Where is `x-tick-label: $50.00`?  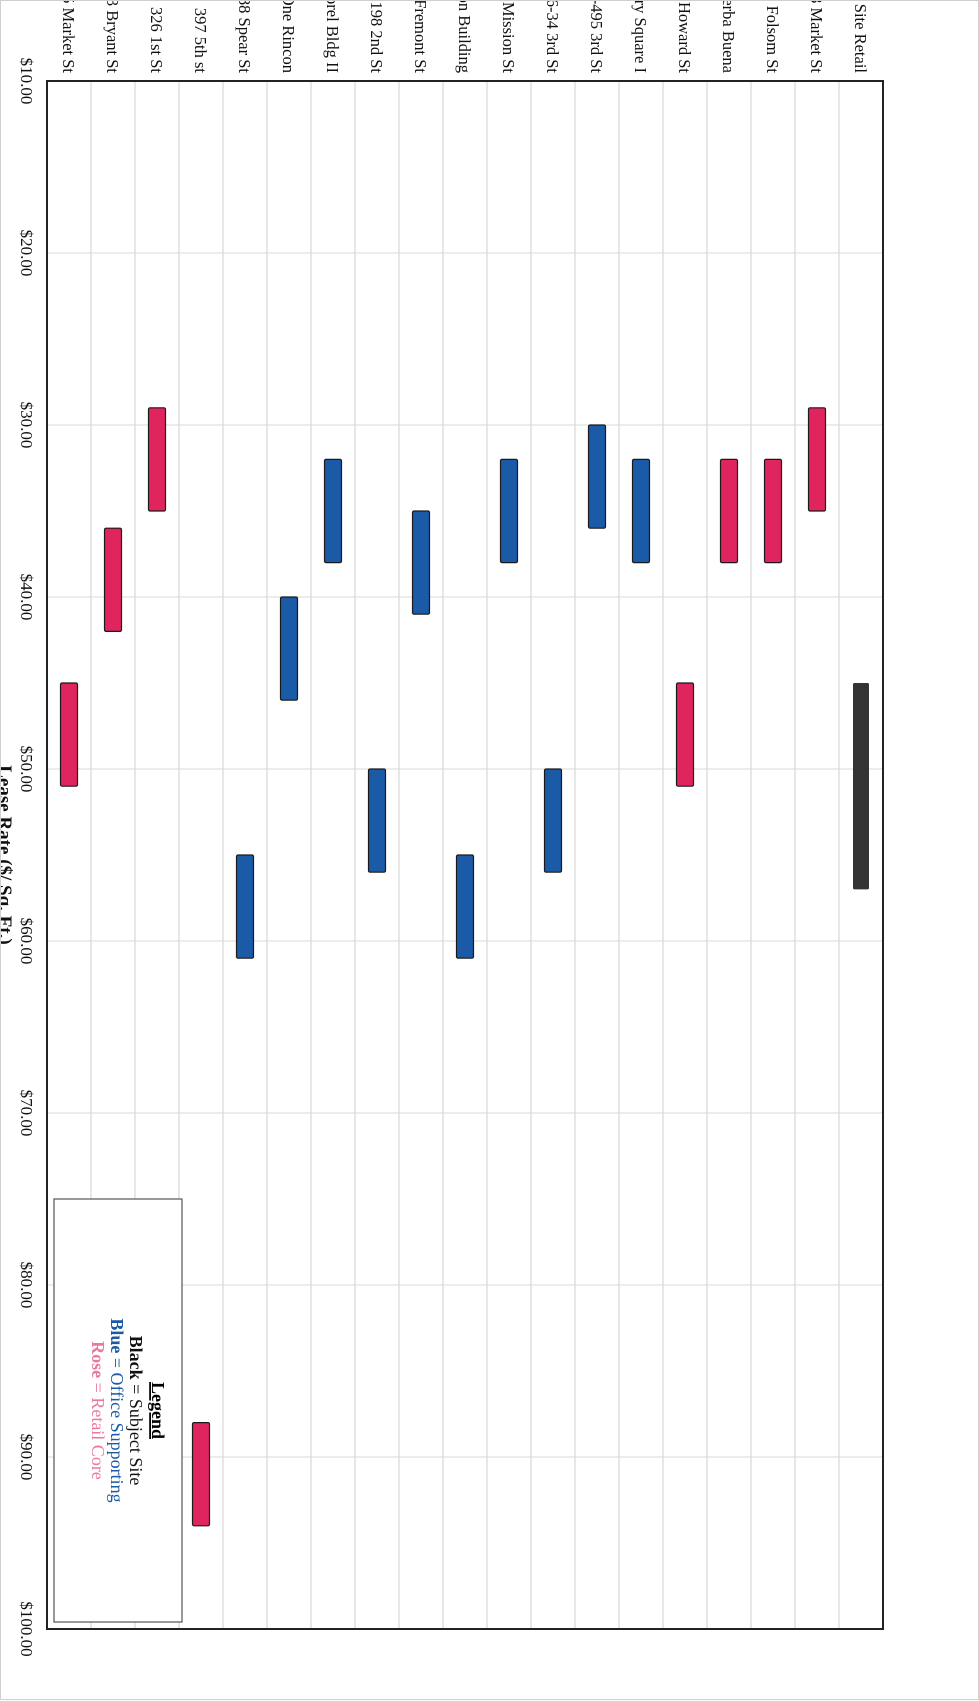 x-tick-label: $50.00 is located at coordinates (26, 769).